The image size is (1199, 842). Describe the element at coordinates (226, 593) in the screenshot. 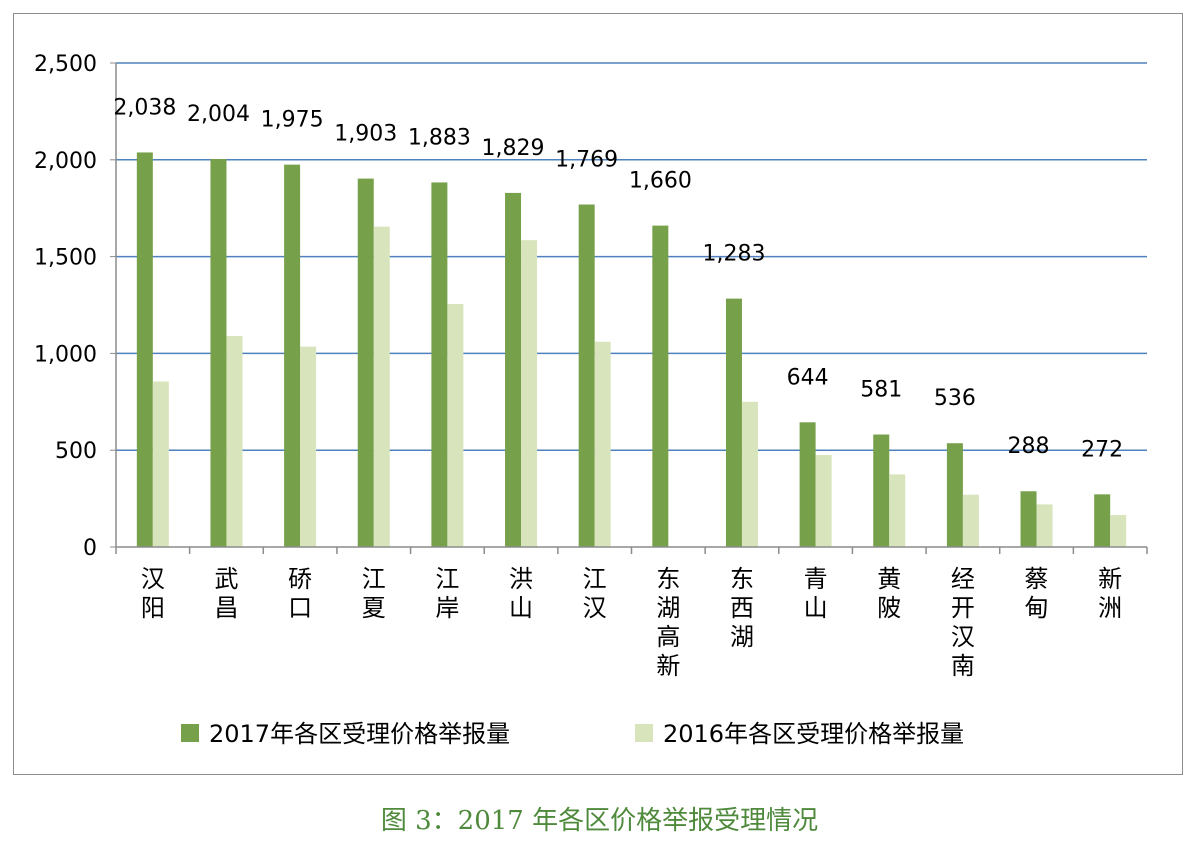

I see `x-tick-label: 武昌` at that location.